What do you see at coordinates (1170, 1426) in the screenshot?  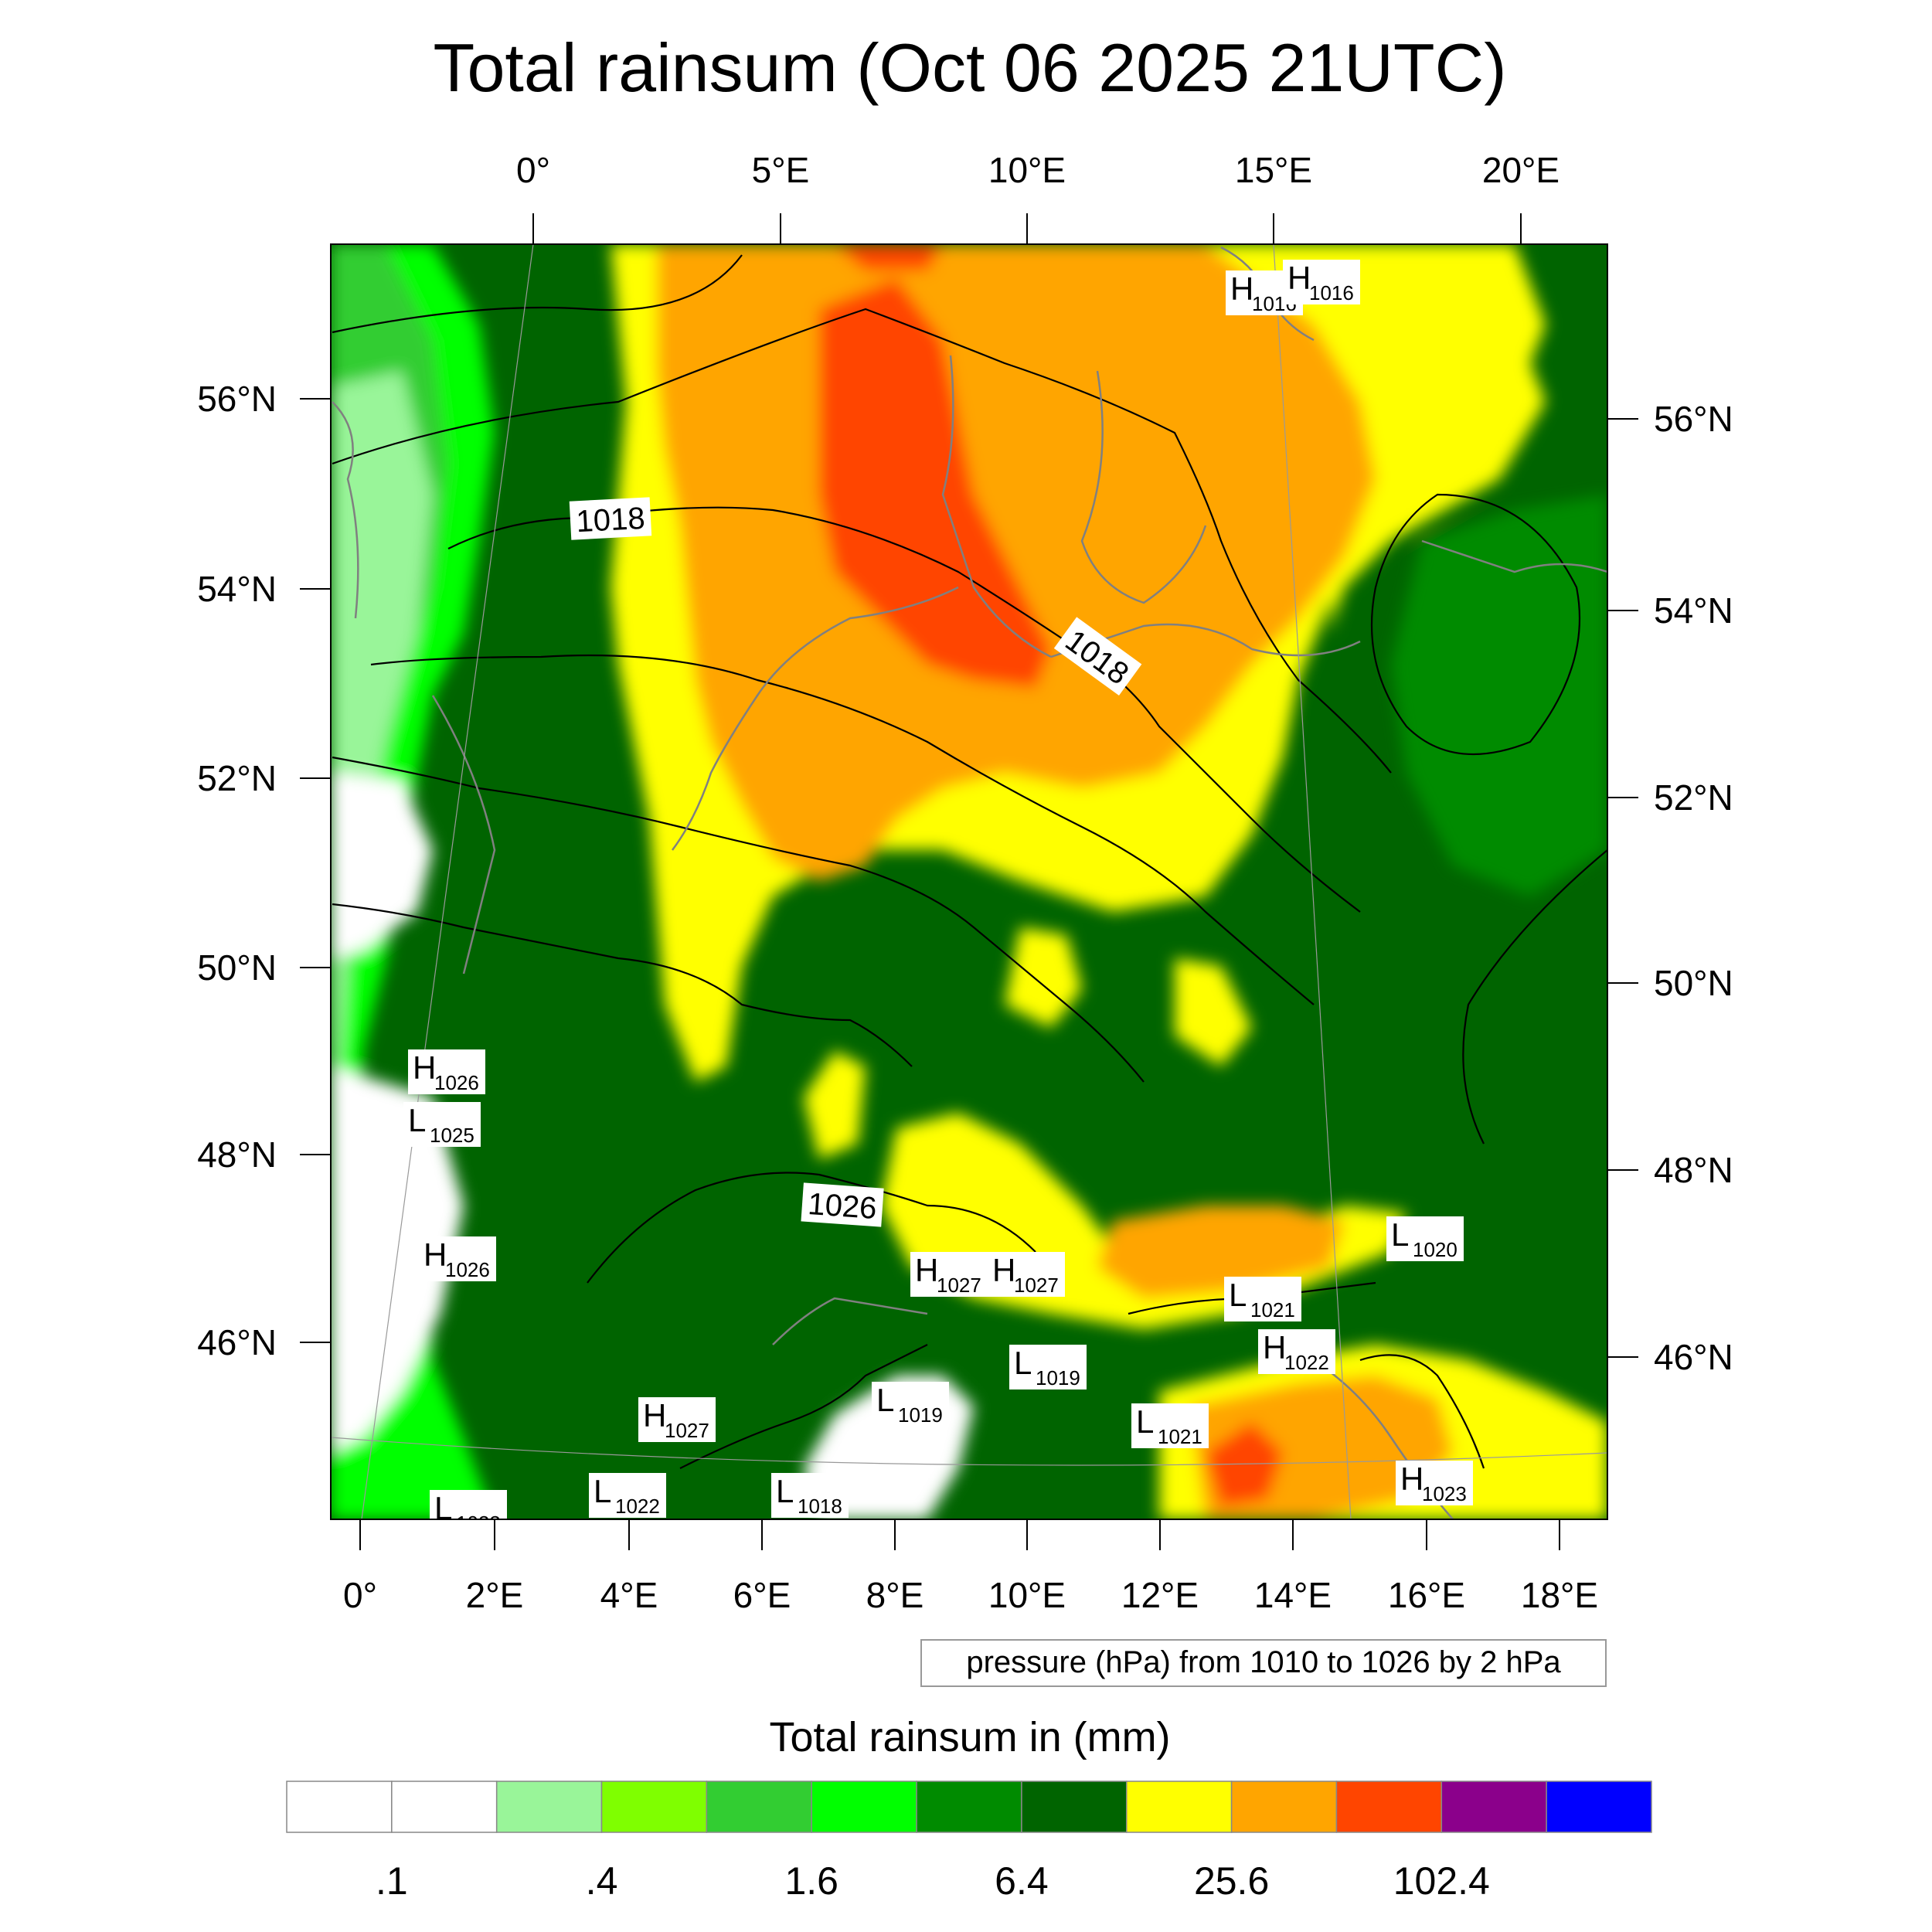 I see `pressure-center-low: L 1021` at bounding box center [1170, 1426].